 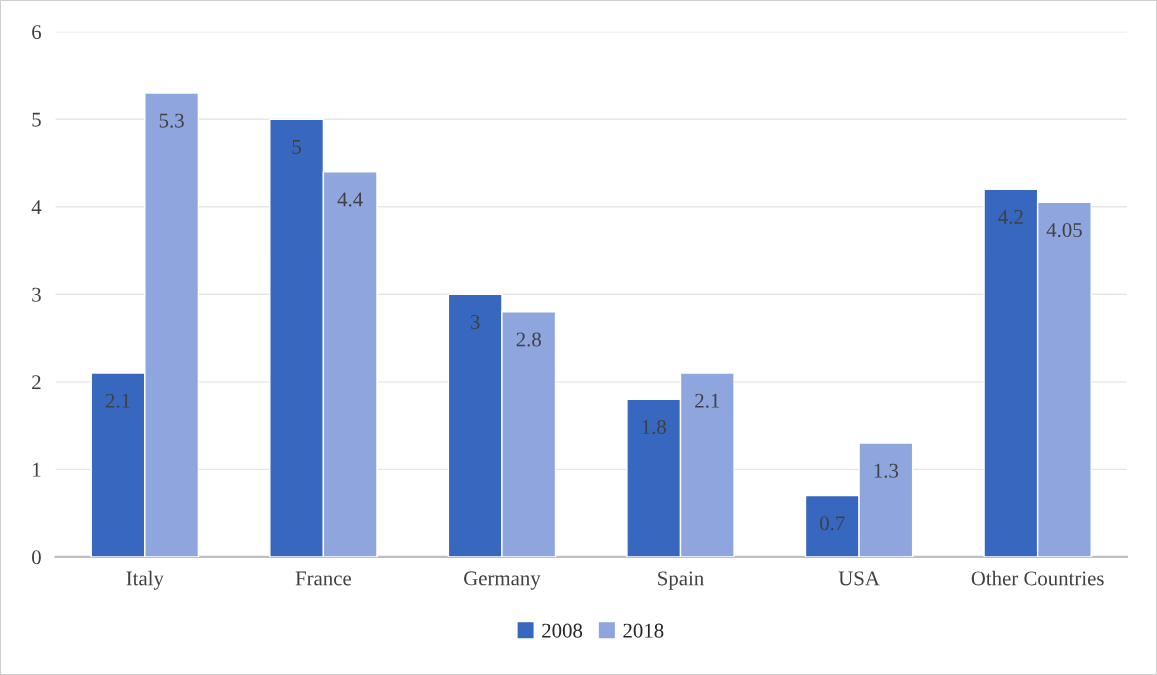 I want to click on x-tick-label: Spain, so click(x=681, y=580).